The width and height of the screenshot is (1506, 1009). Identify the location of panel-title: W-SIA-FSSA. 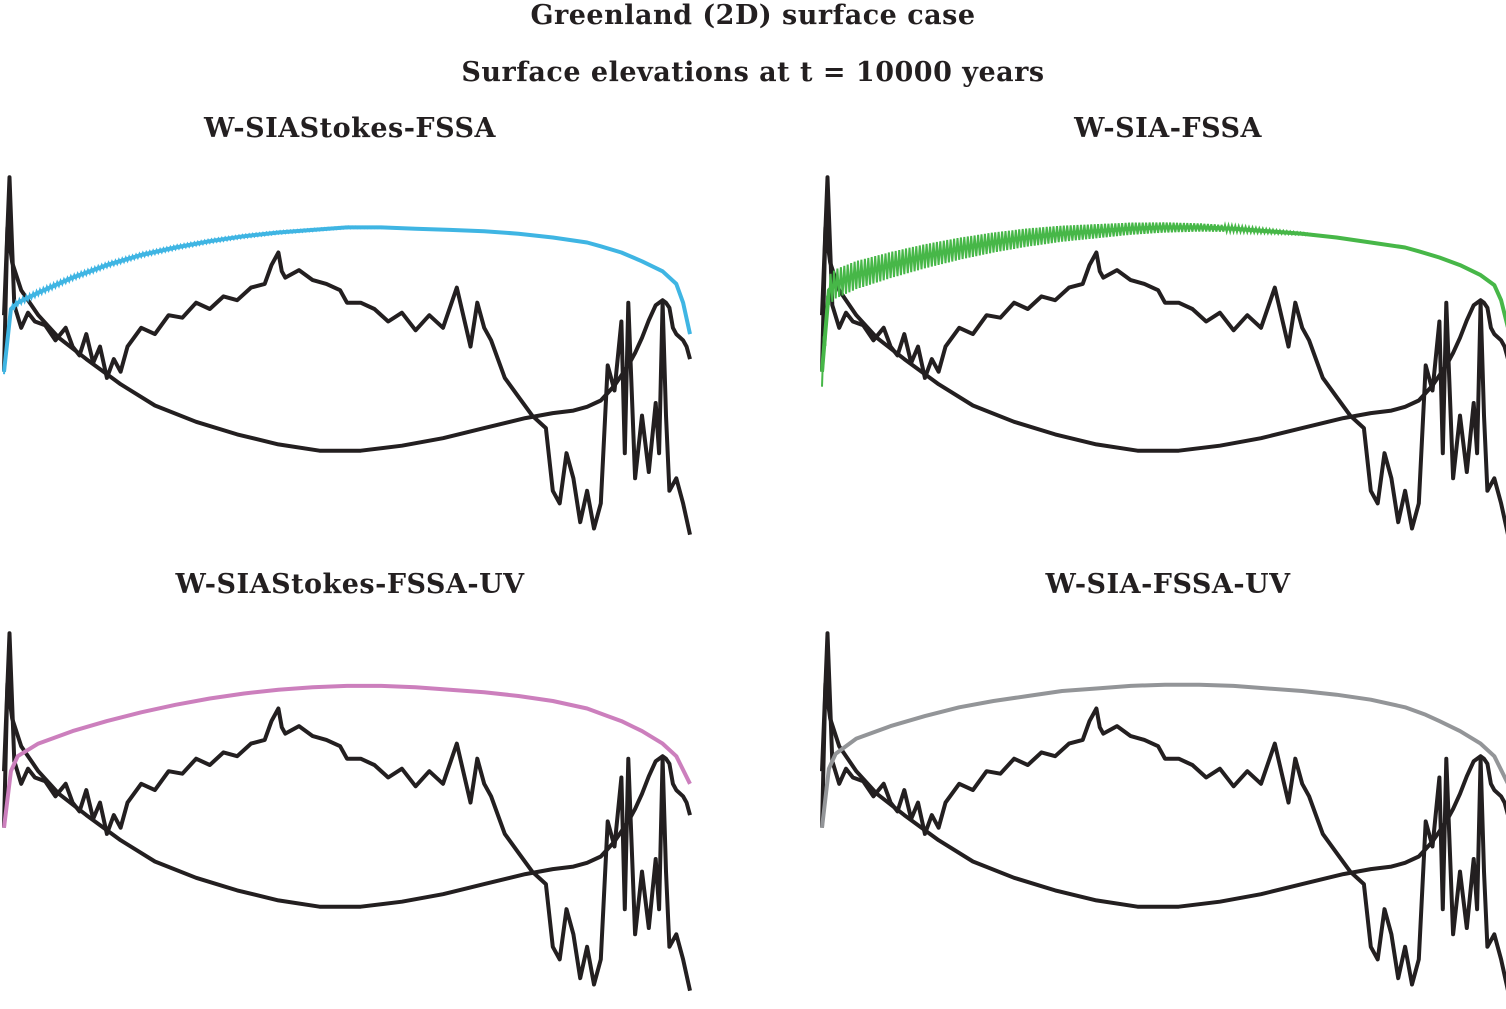
(1168, 128).